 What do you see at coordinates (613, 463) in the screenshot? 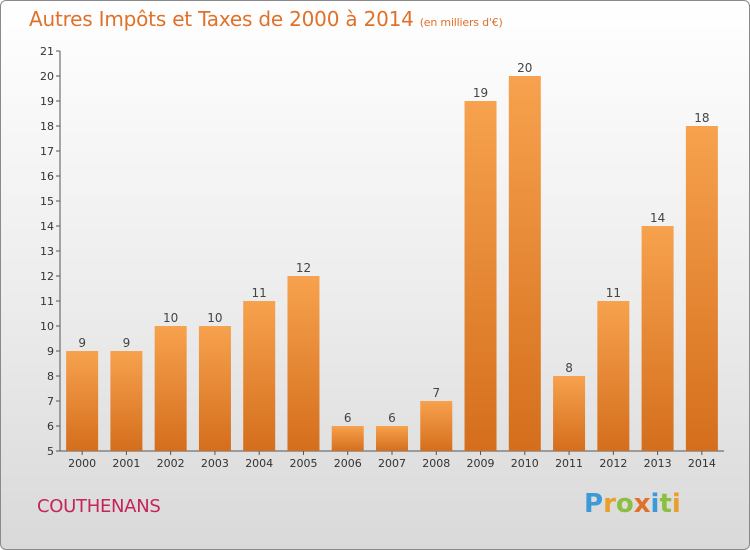
I see `x-tick-label: 2012` at bounding box center [613, 463].